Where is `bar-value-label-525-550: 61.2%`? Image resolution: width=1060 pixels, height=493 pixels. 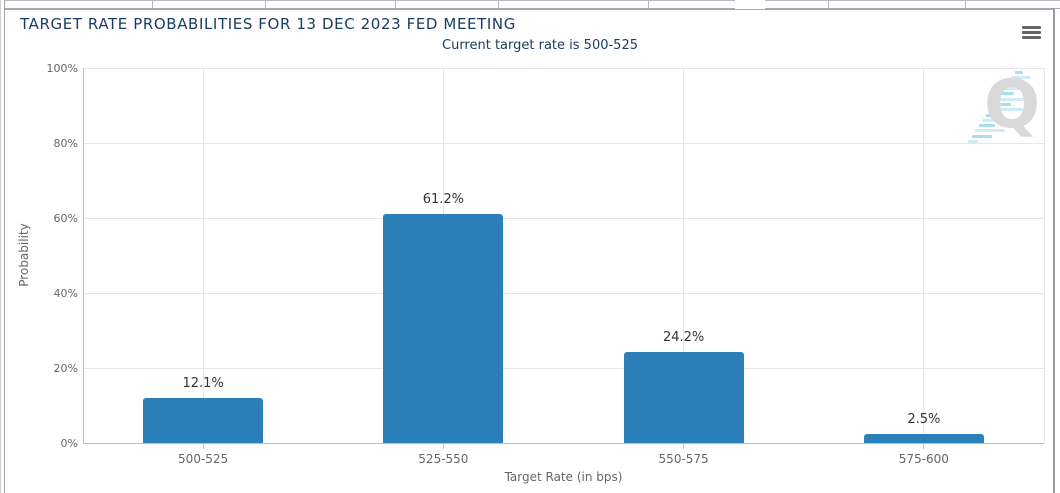 bar-value-label-525-550: 61.2% is located at coordinates (443, 199).